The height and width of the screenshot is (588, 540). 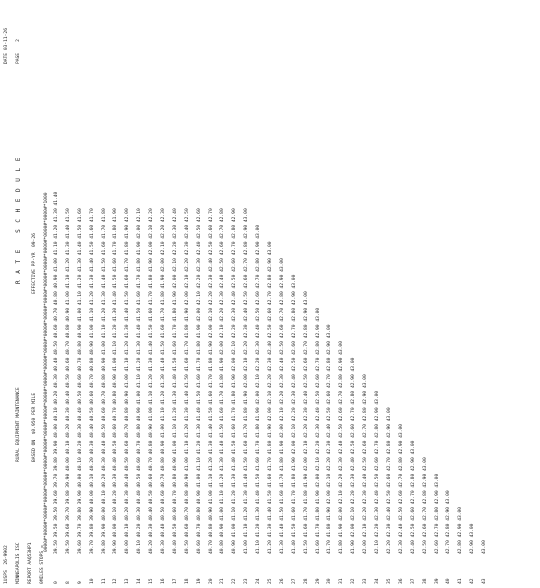 I want to click on row-miles: 33, so click(x=366, y=581).